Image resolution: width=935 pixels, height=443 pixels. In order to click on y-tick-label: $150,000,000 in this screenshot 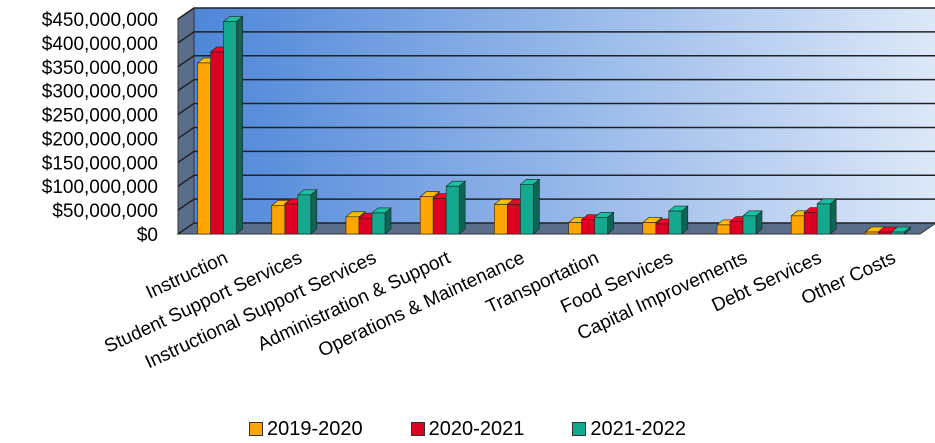, I will do `click(100, 163)`.